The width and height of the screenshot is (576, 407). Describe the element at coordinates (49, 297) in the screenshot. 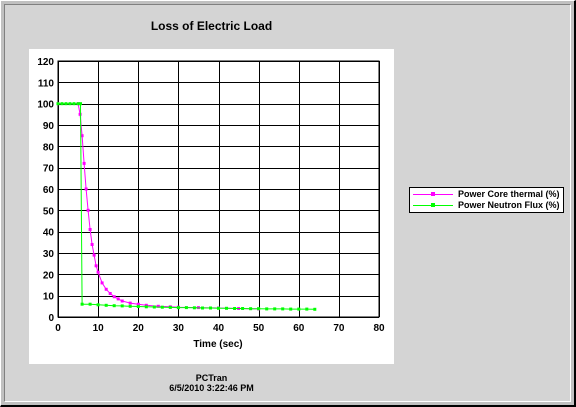

I see `y-tick-label: 10` at that location.